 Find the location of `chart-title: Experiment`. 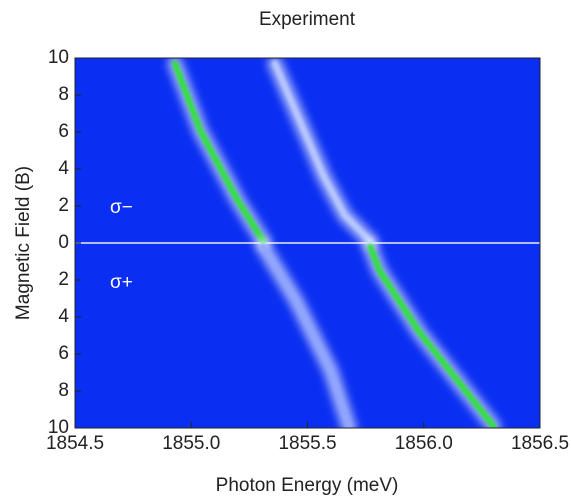

chart-title: Experiment is located at coordinates (307, 19).